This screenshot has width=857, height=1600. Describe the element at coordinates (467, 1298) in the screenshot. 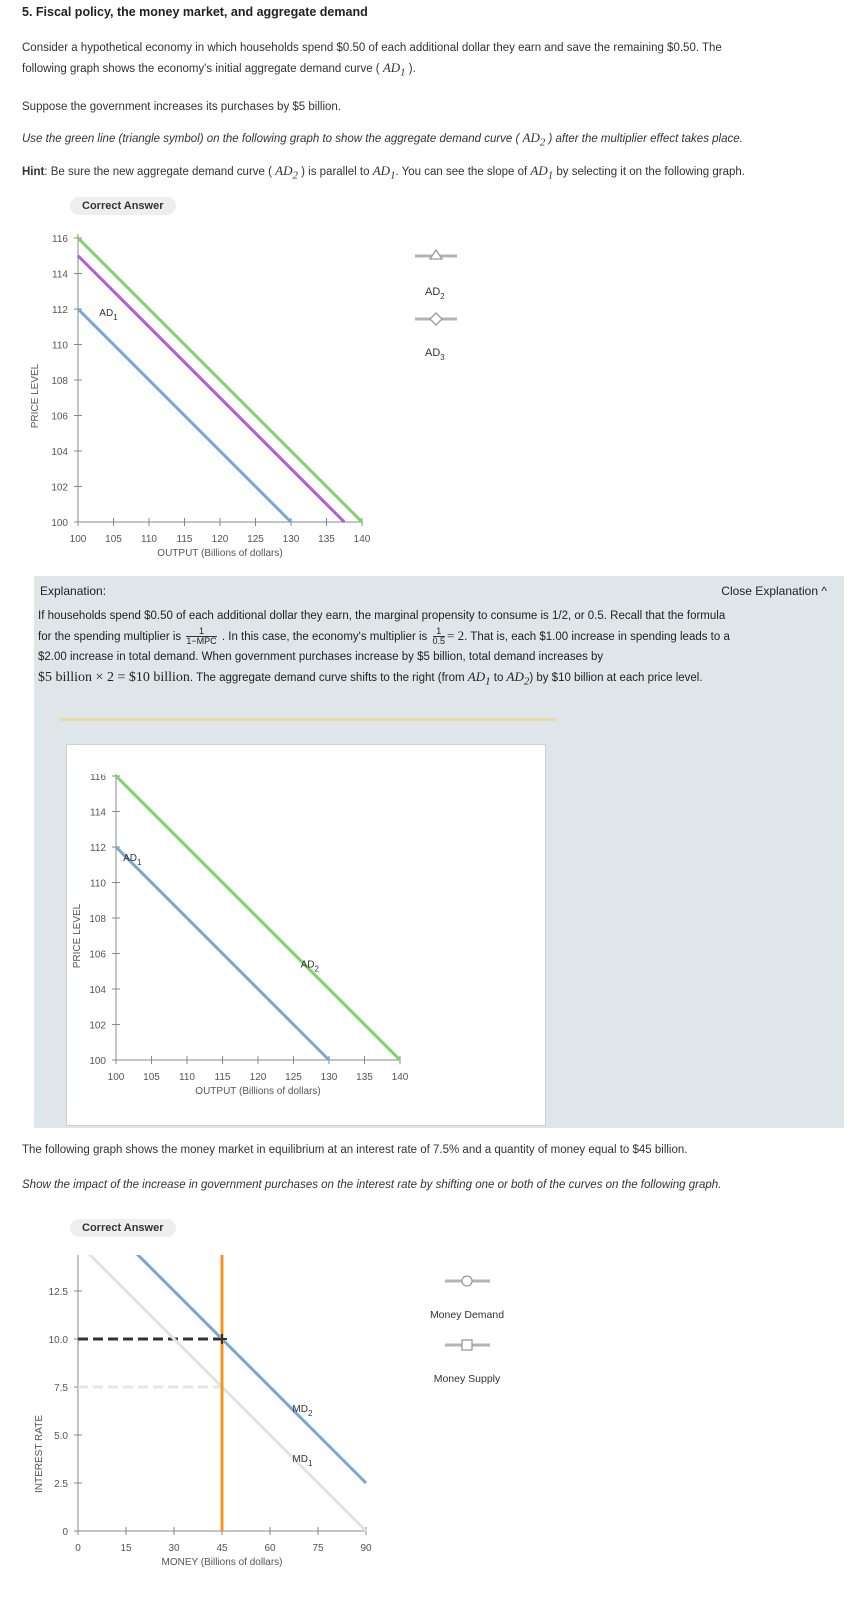

I see `legend-money-demand: Money Demand` at that location.